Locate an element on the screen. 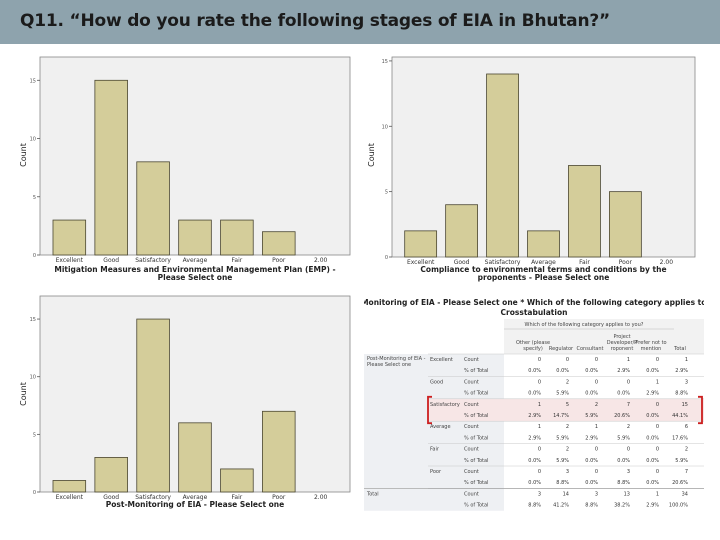 Image resolution: width=720 pixels, height=540 pixels. crosstab-cell: 13 is located at coordinates (627, 494).